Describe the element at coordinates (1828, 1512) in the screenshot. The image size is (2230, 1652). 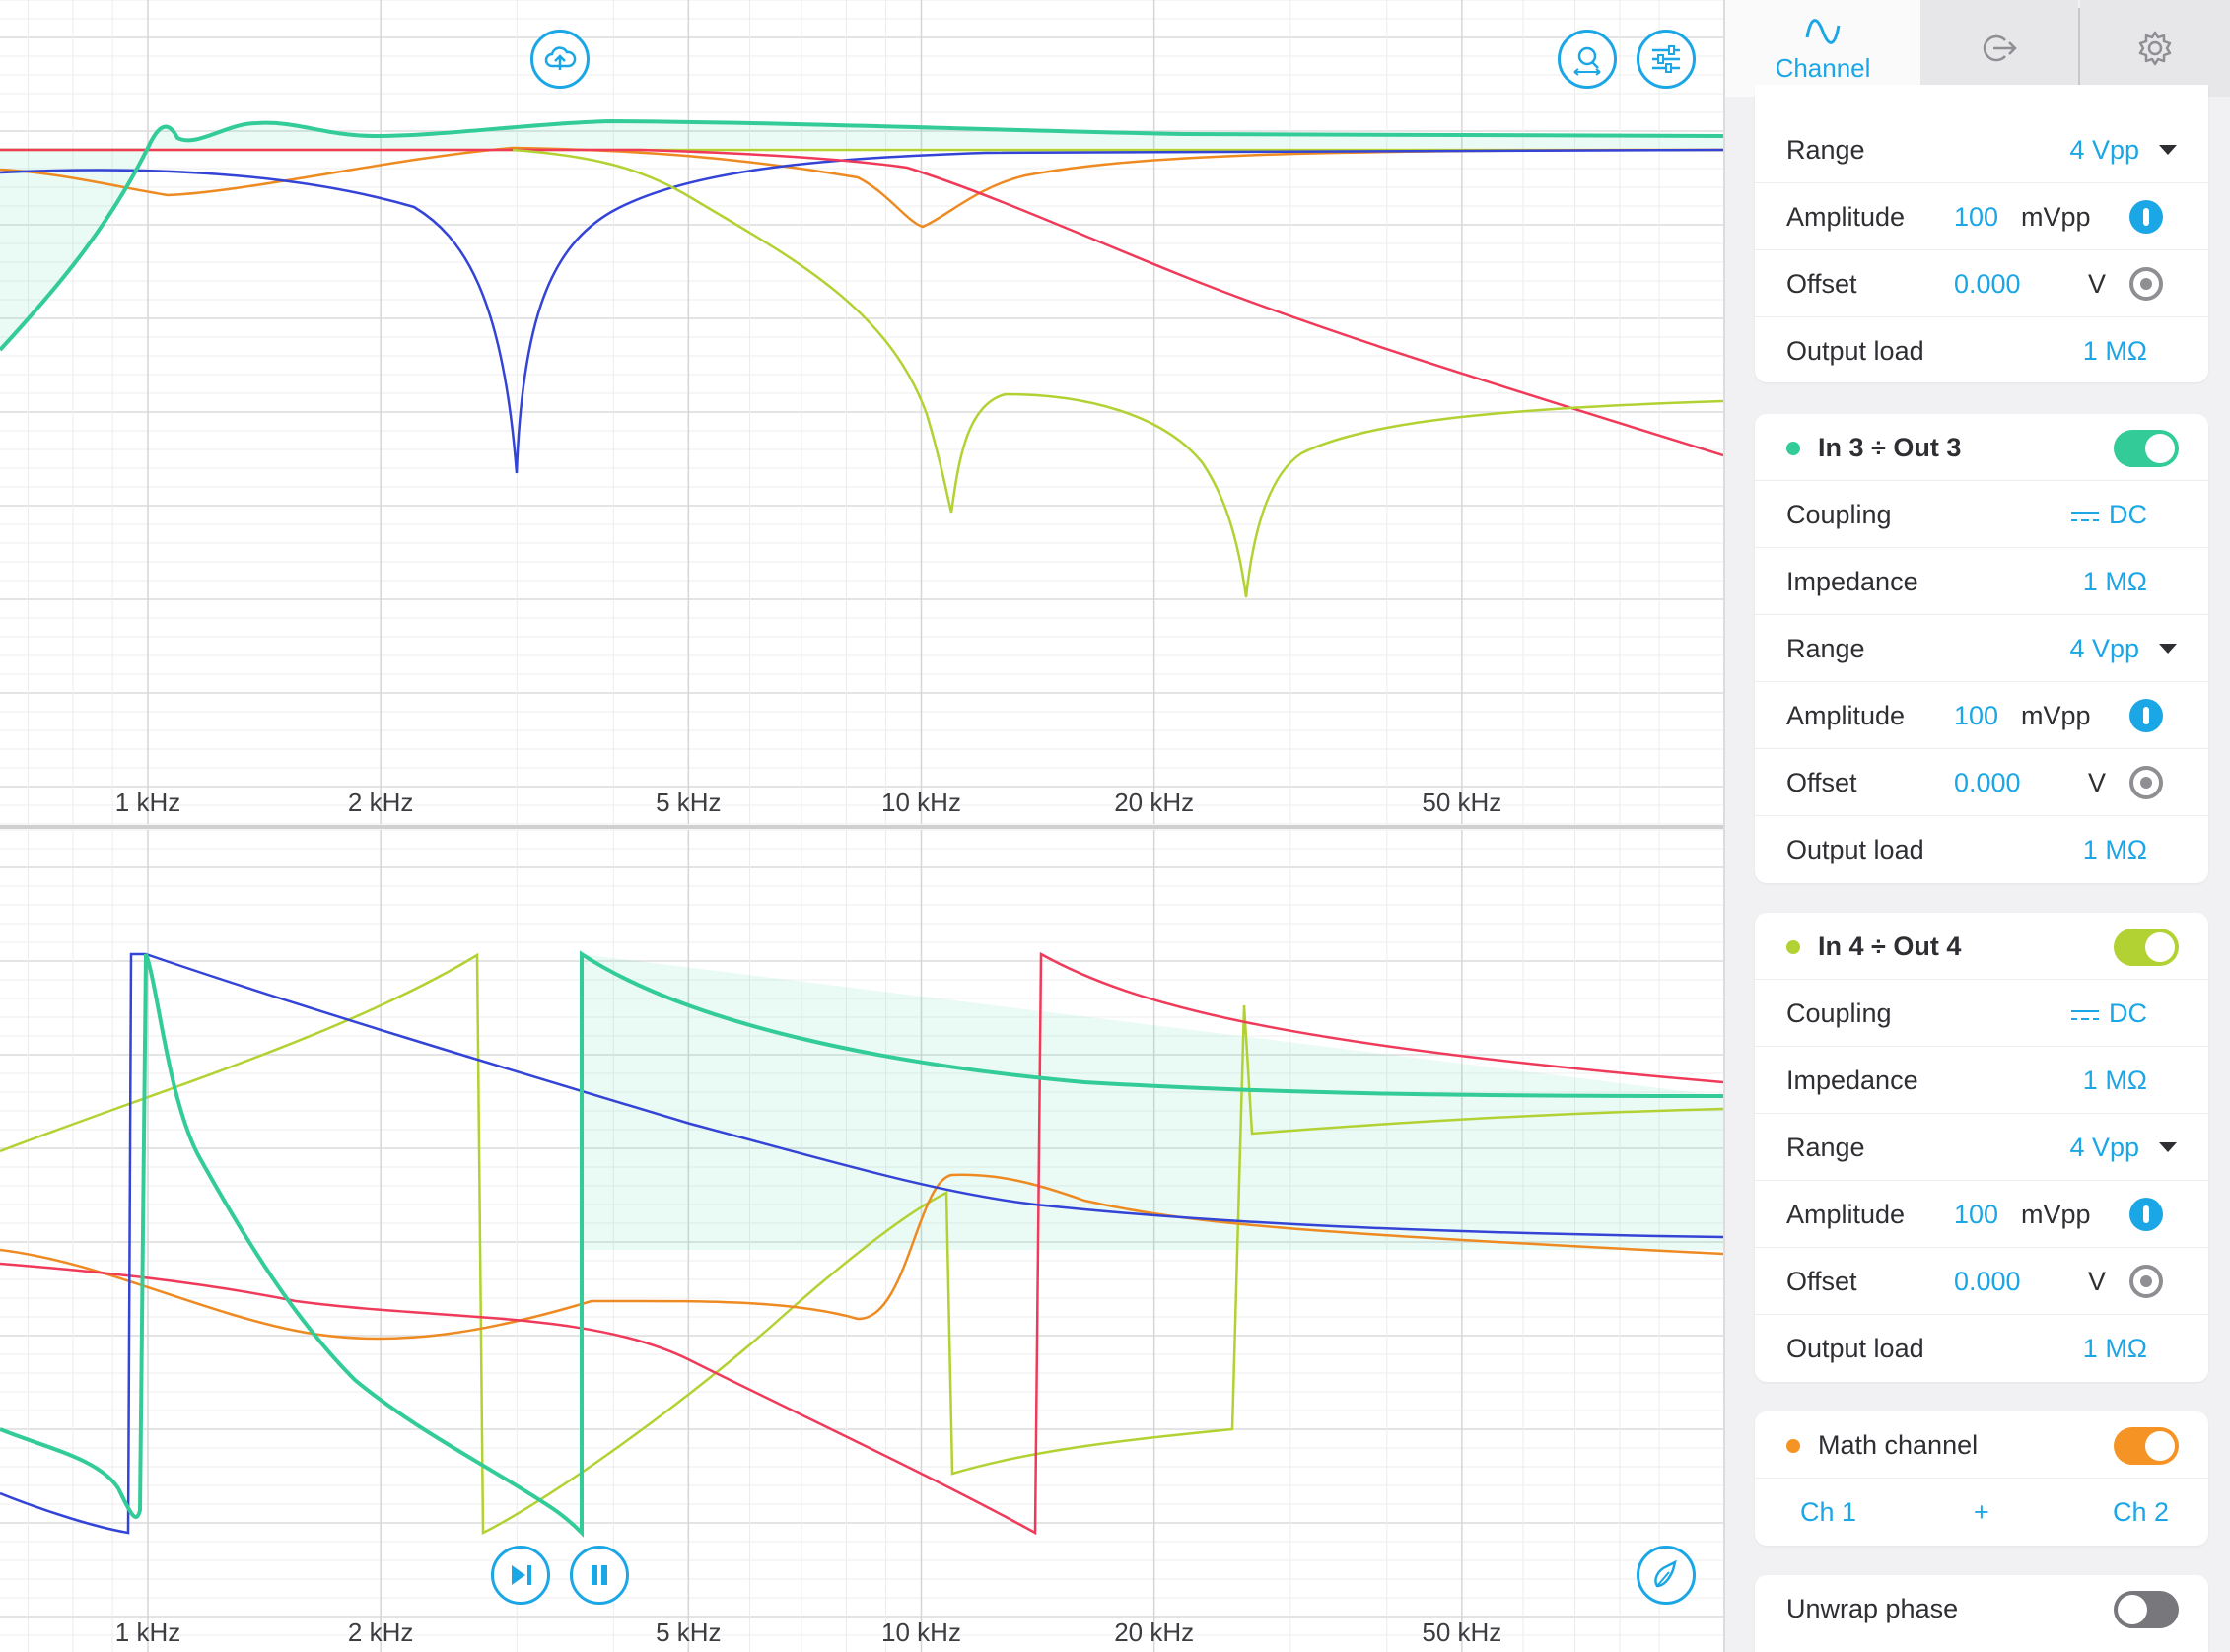
I see `math-operand-1: Ch 1` at that location.